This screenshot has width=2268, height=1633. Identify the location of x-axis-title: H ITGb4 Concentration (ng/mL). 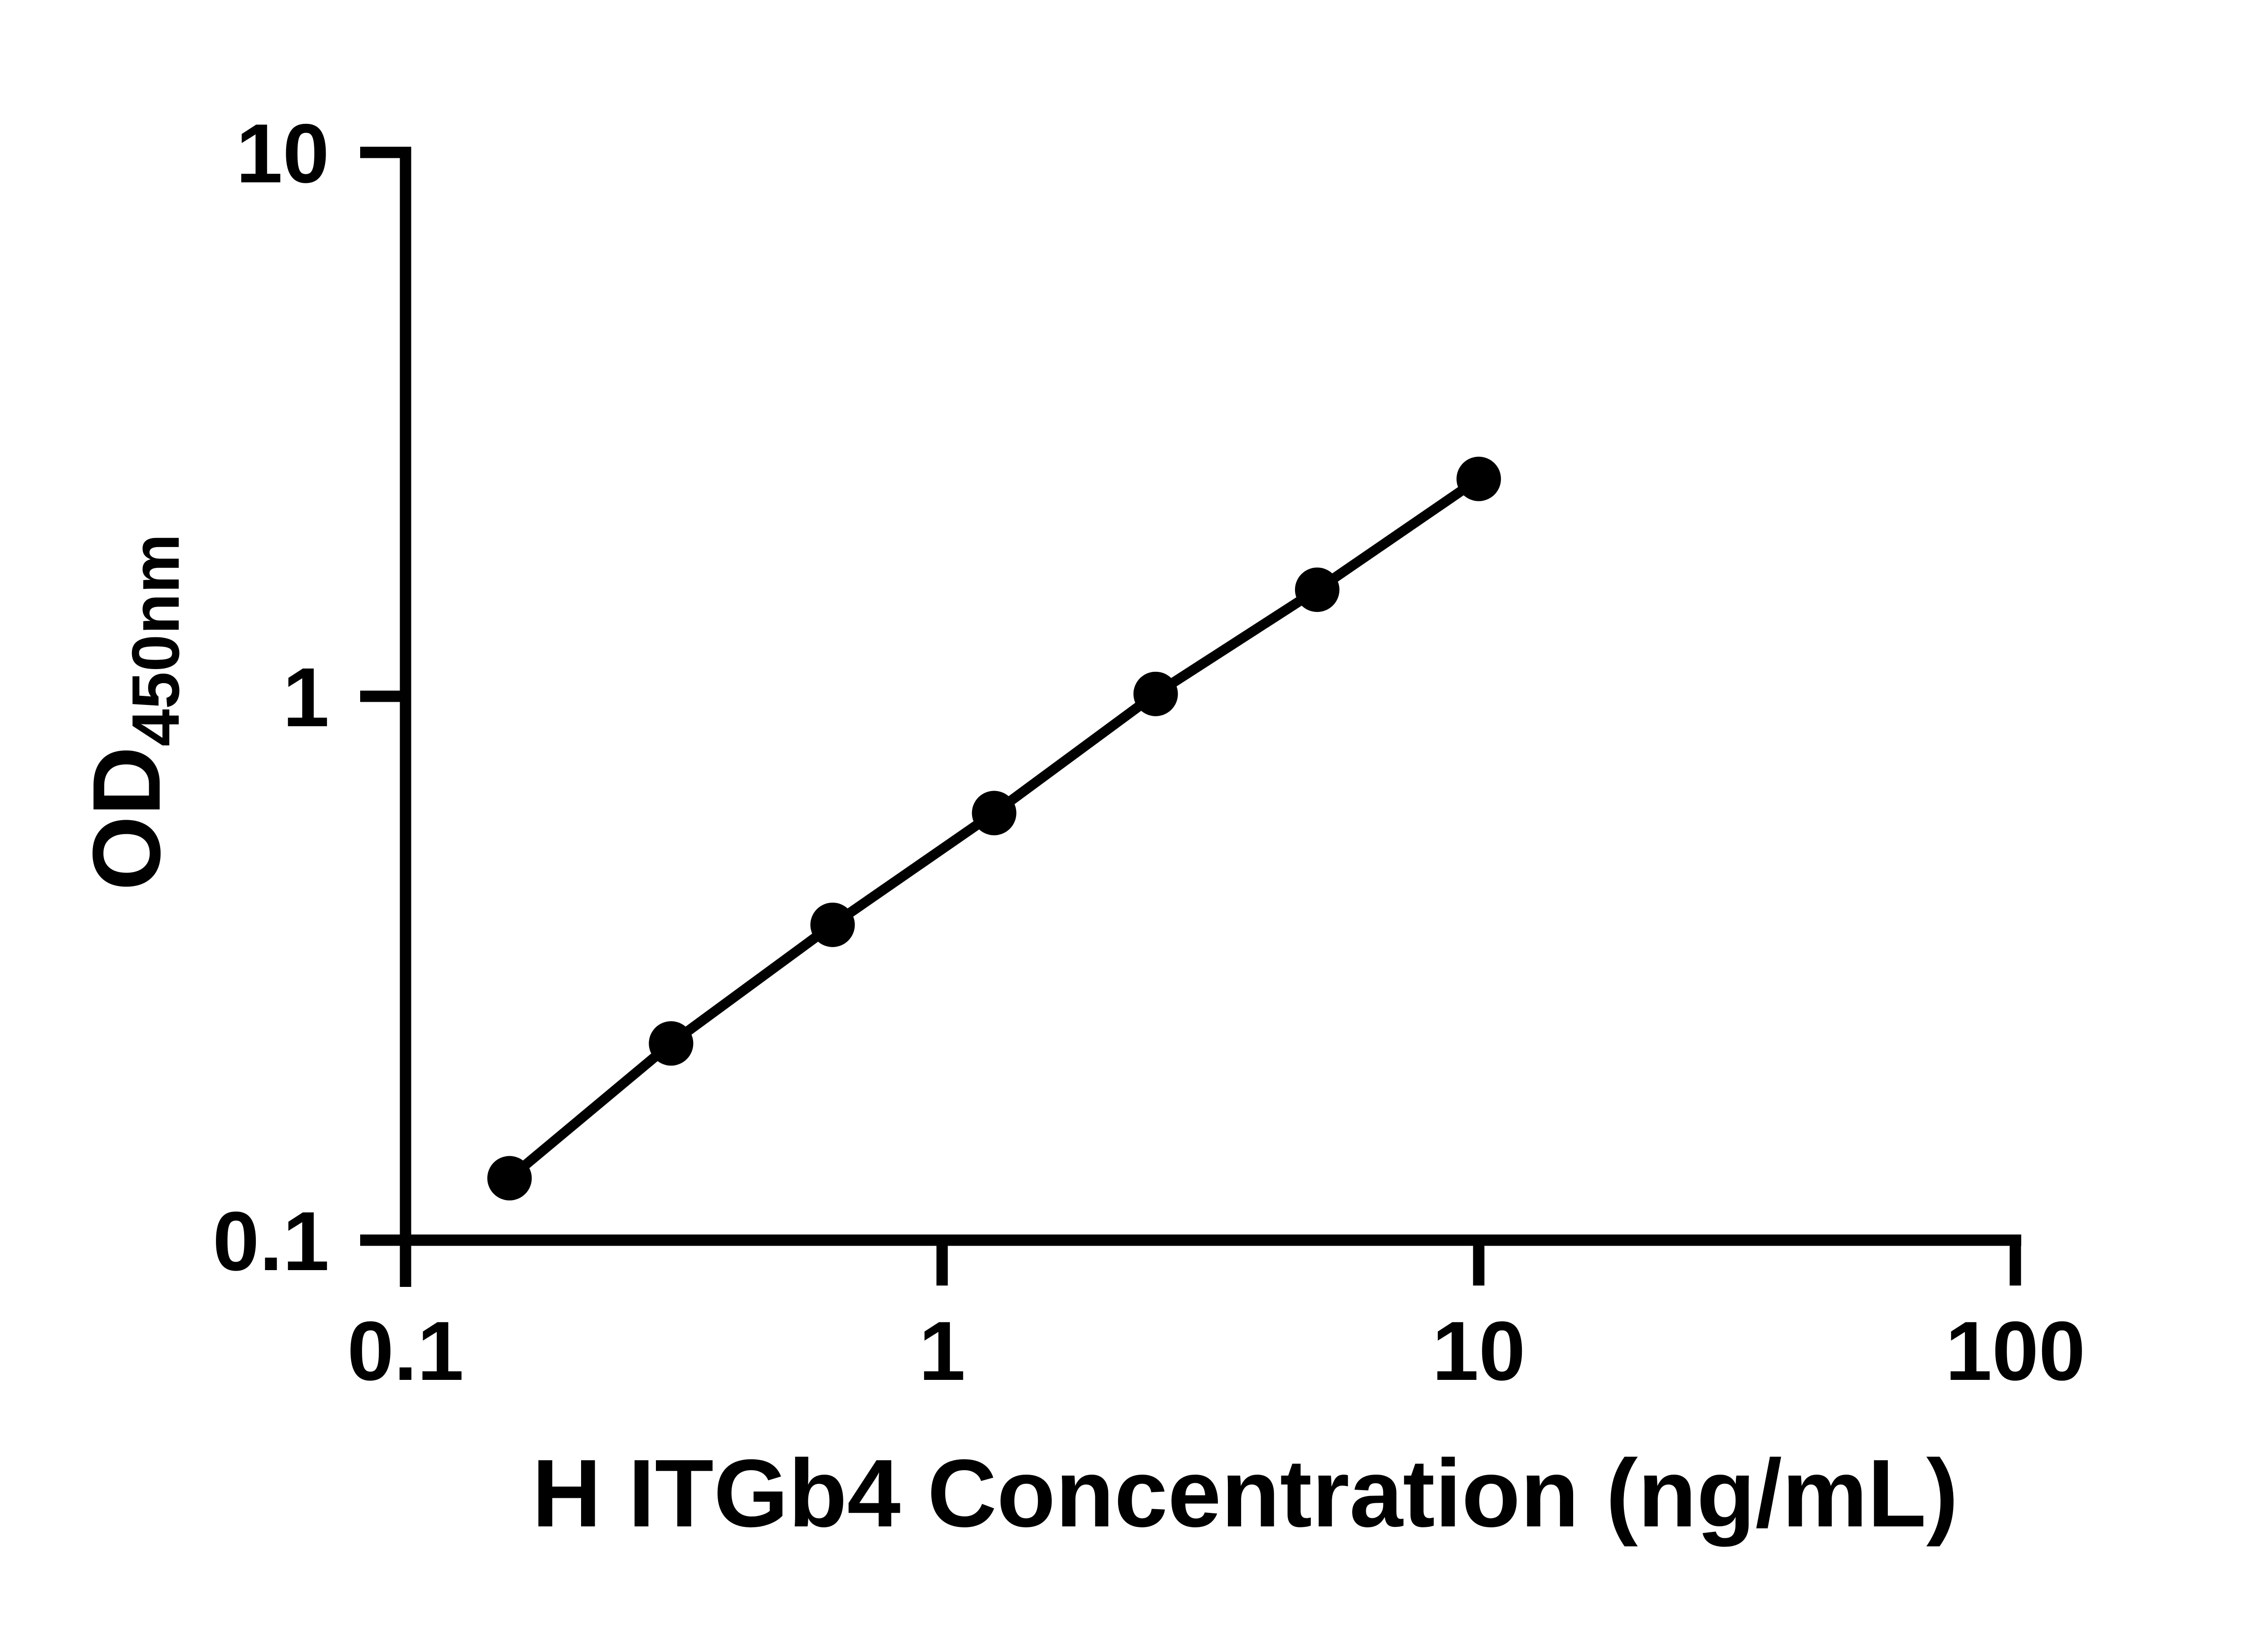
(1246, 1493).